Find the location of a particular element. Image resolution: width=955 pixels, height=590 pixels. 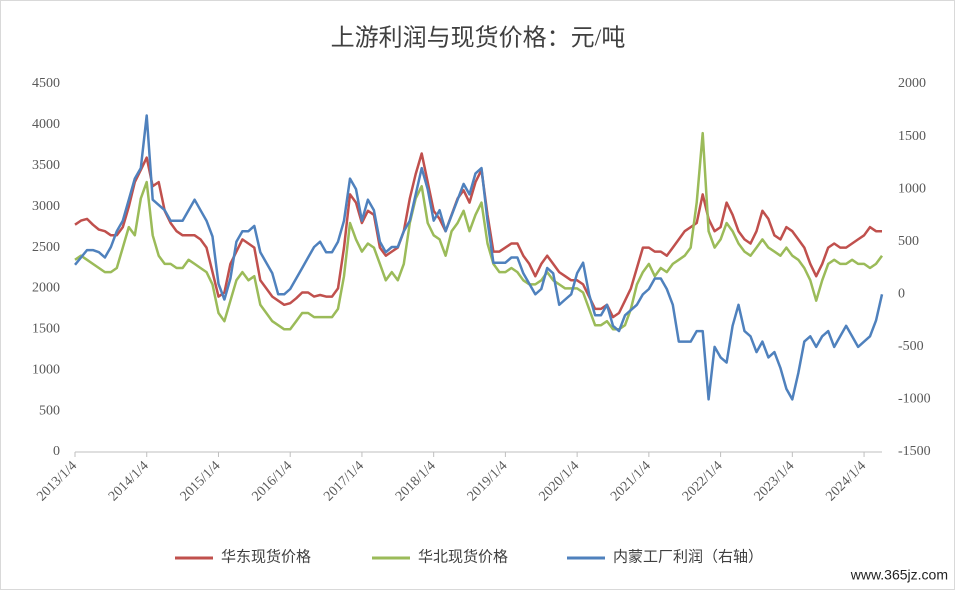

y-tick-label: 1000 is located at coordinates (46, 369).